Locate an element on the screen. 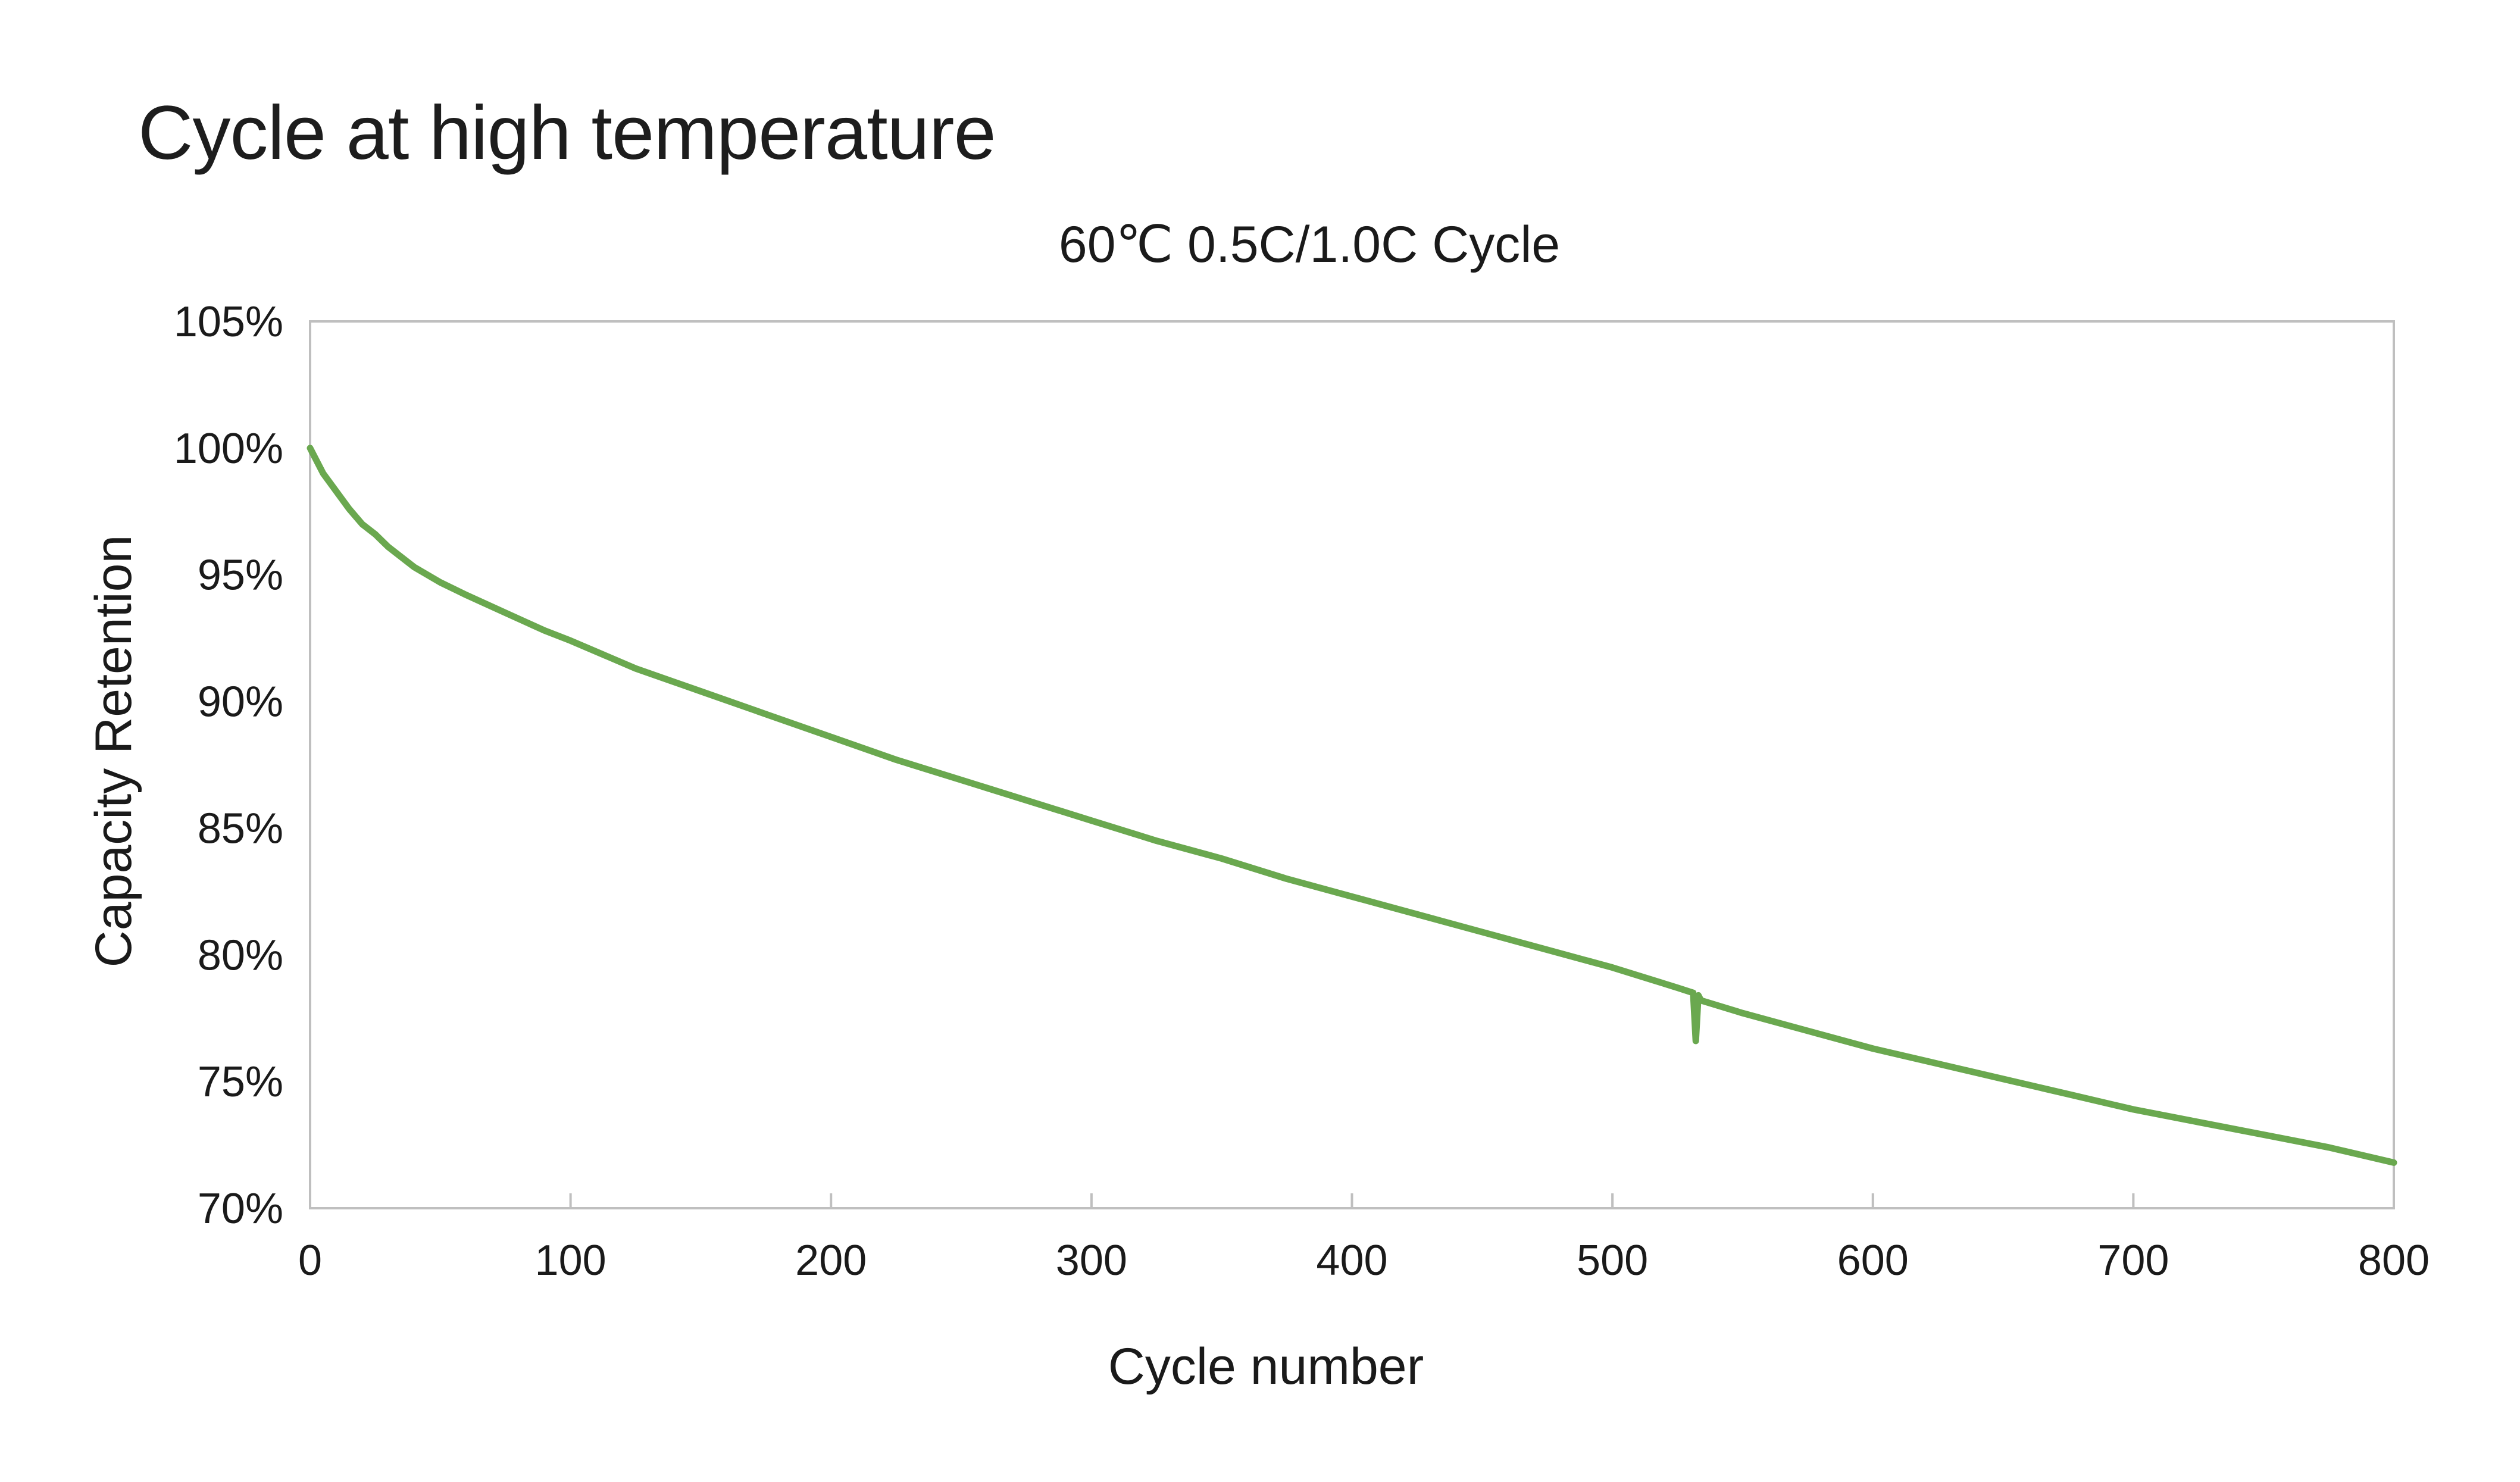 This screenshot has height=1482, width=2520. y-axis: 70% 75% 80% 85% 90% 95% 100% 105% is located at coordinates (229, 765).